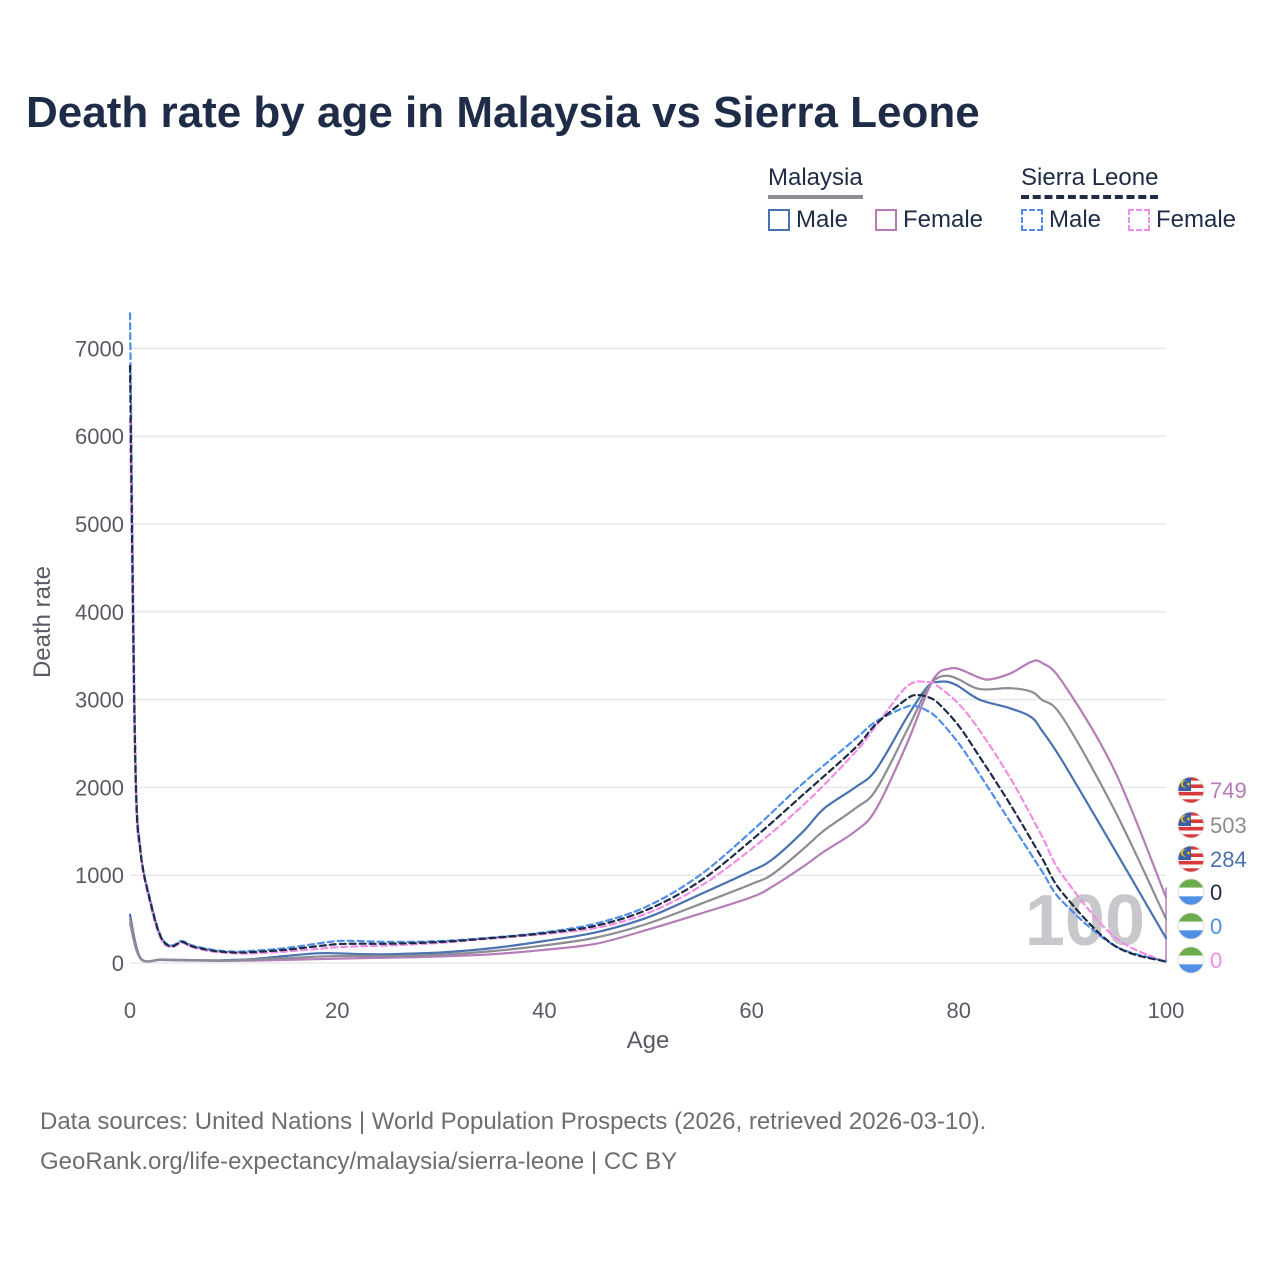 The image size is (1280, 1280). I want to click on x-tick-label: 0, so click(130, 1010).